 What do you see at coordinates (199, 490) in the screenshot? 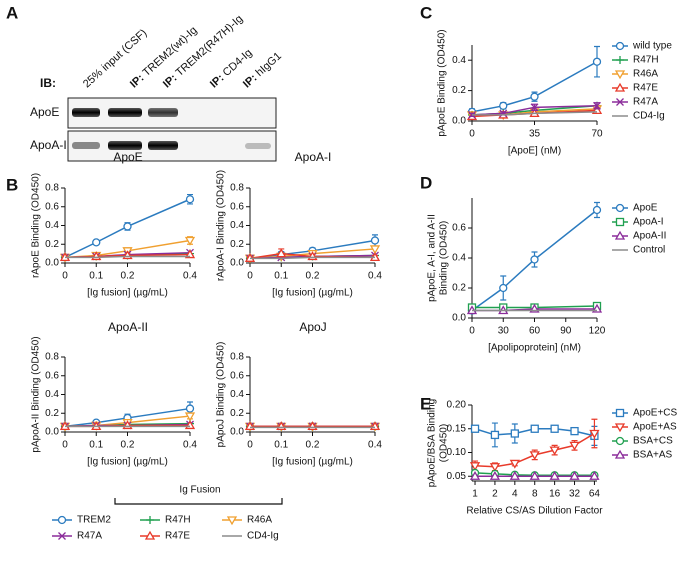
I see `legend-title: Ig Fusion` at bounding box center [199, 490].